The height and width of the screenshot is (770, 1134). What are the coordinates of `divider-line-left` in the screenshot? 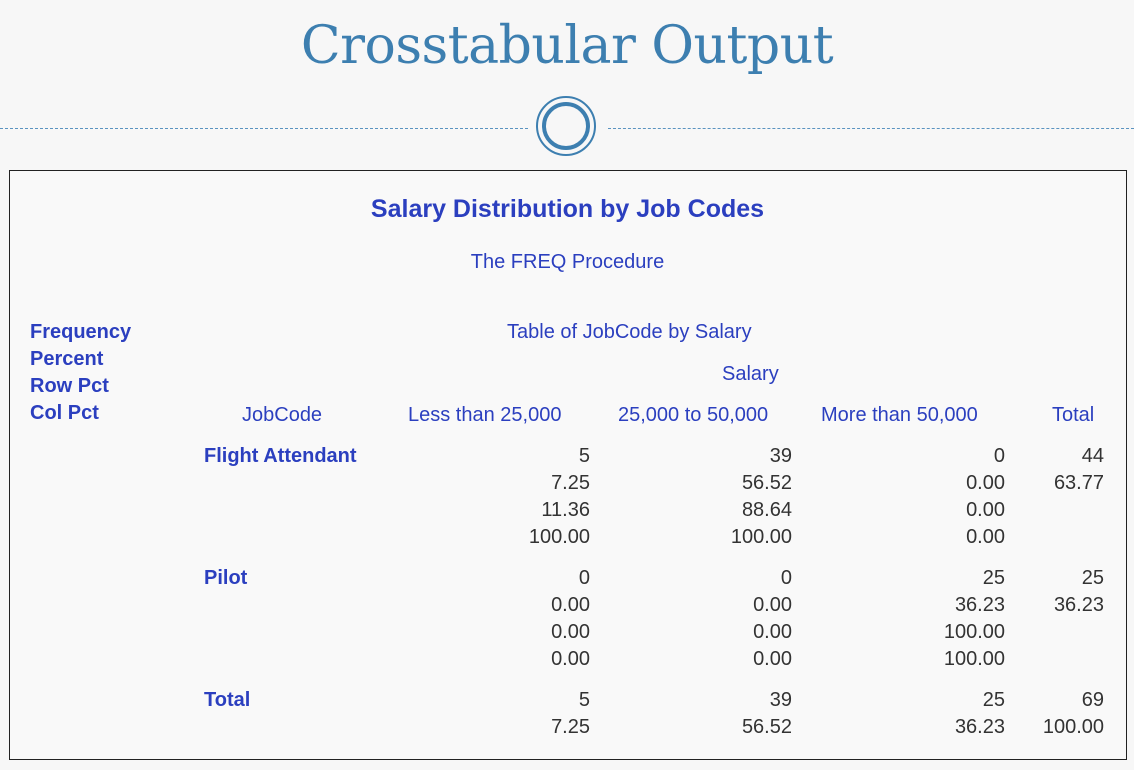 It's located at (264, 128).